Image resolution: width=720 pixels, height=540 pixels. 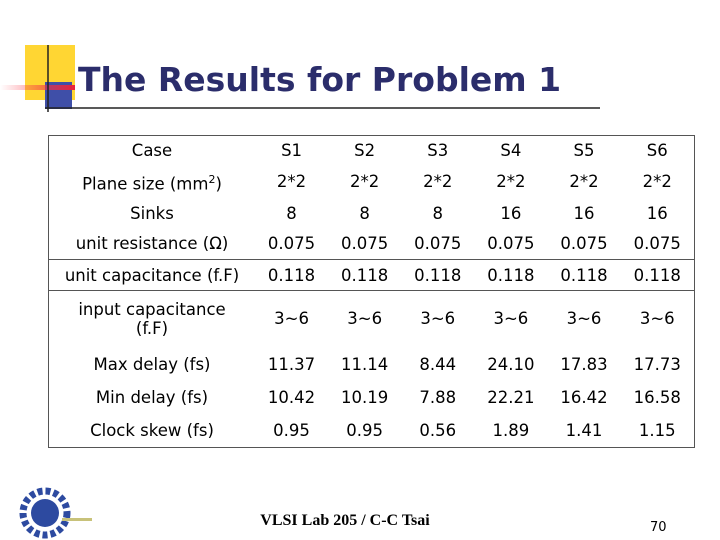 What do you see at coordinates (152, 430) in the screenshot?
I see `row-label: Clock skew (fs)` at bounding box center [152, 430].